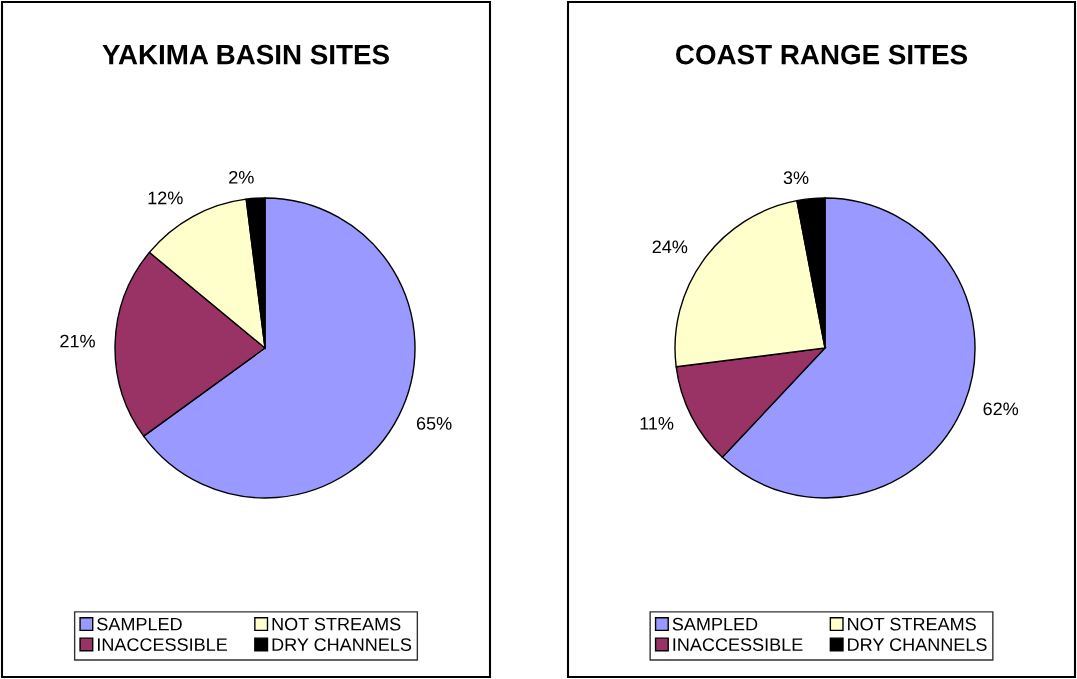 This screenshot has height=679, width=1077. I want to click on chart-title: COAST RANGE SITES, so click(822, 54).